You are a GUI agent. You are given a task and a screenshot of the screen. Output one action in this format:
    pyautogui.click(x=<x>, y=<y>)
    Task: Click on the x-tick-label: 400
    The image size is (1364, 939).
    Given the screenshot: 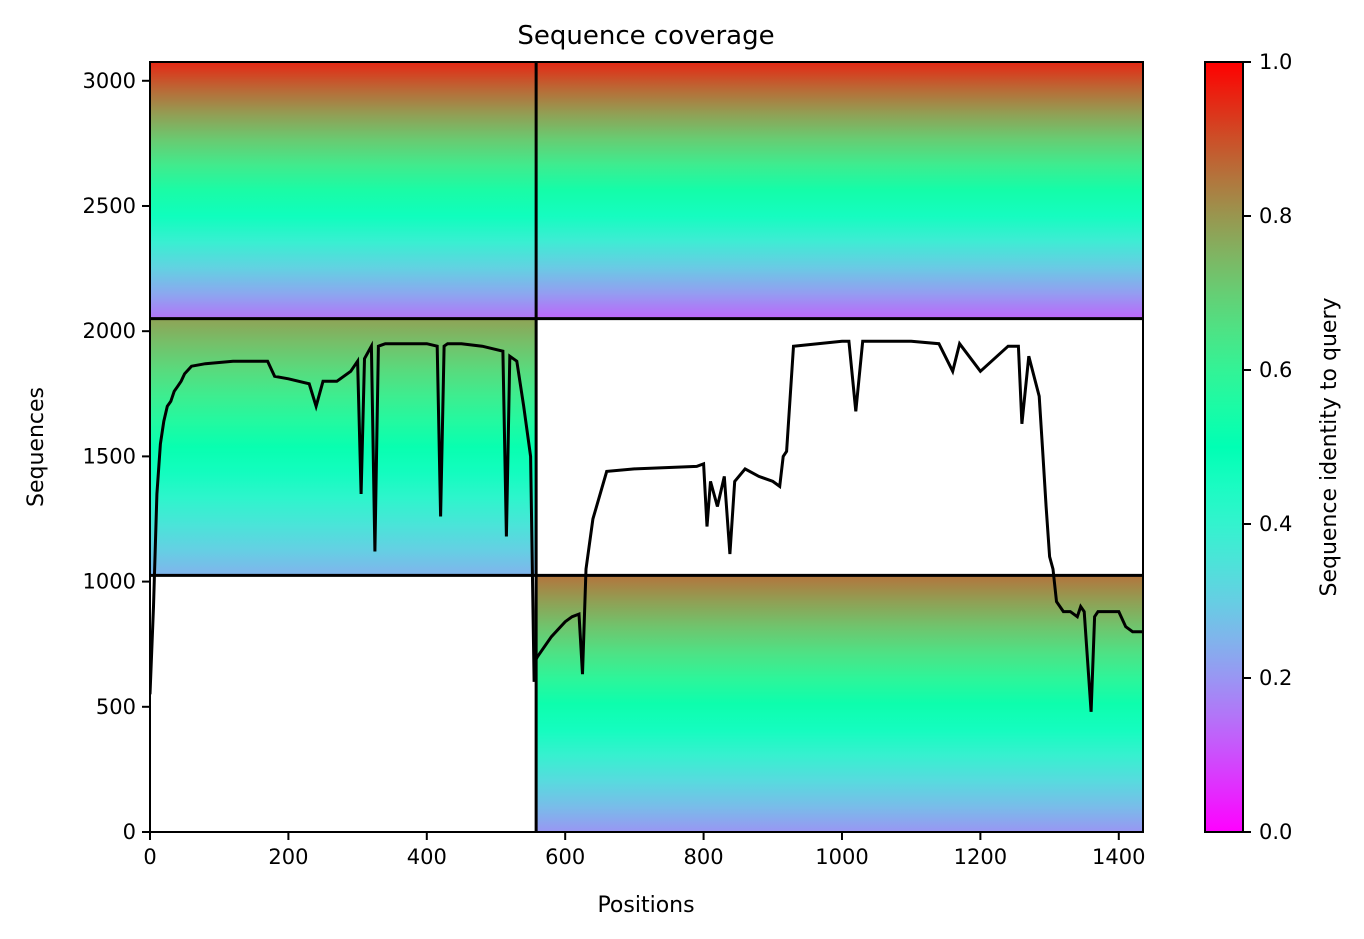 What is the action you would take?
    pyautogui.click(x=427, y=857)
    